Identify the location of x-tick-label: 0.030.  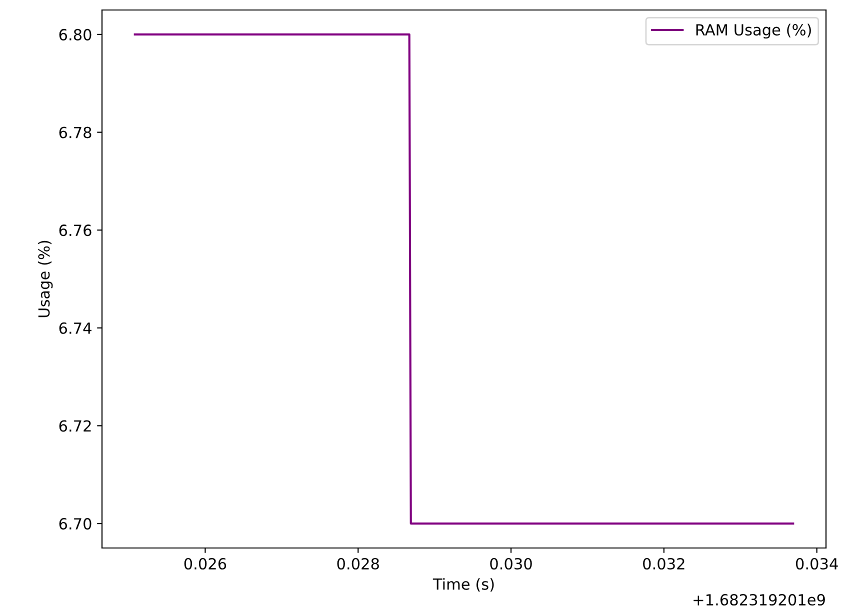
(511, 564).